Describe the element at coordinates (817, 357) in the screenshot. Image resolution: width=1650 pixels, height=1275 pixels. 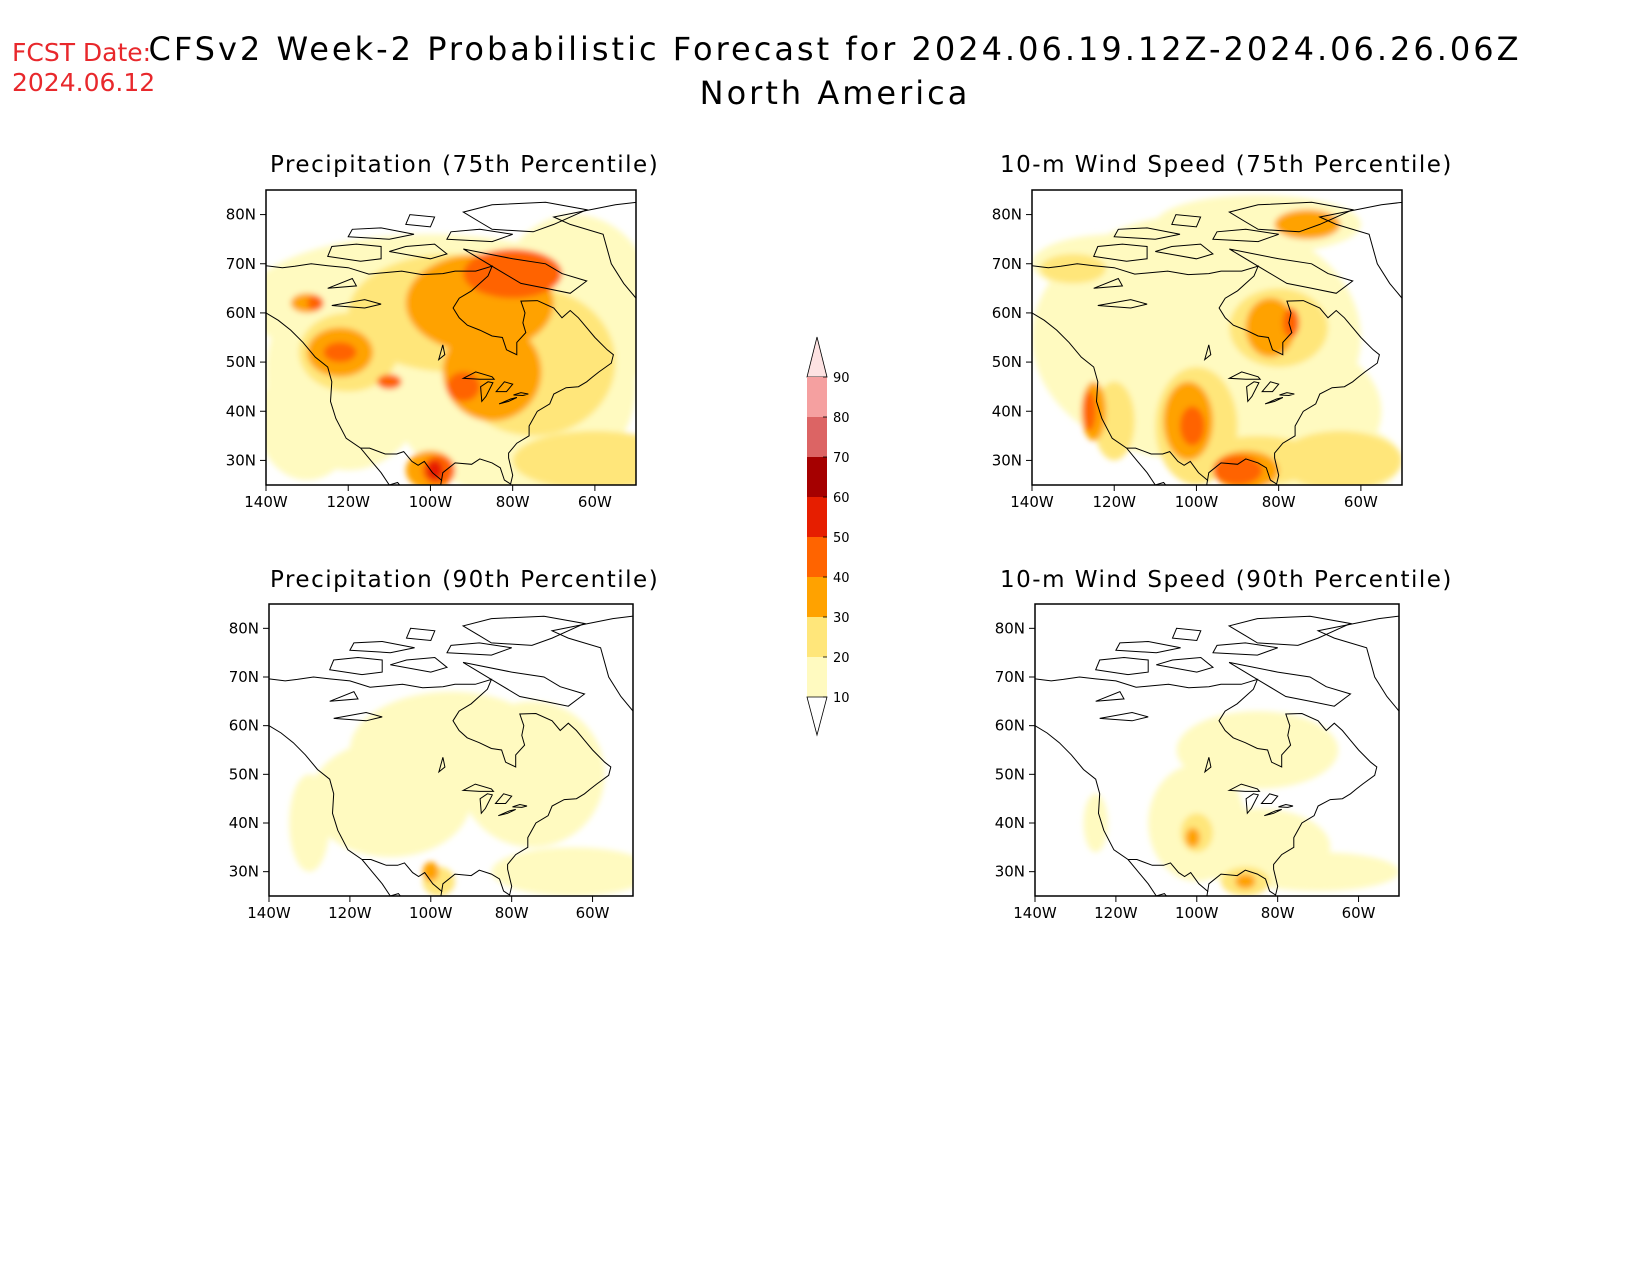
I see `colorbar-top-cap` at that location.